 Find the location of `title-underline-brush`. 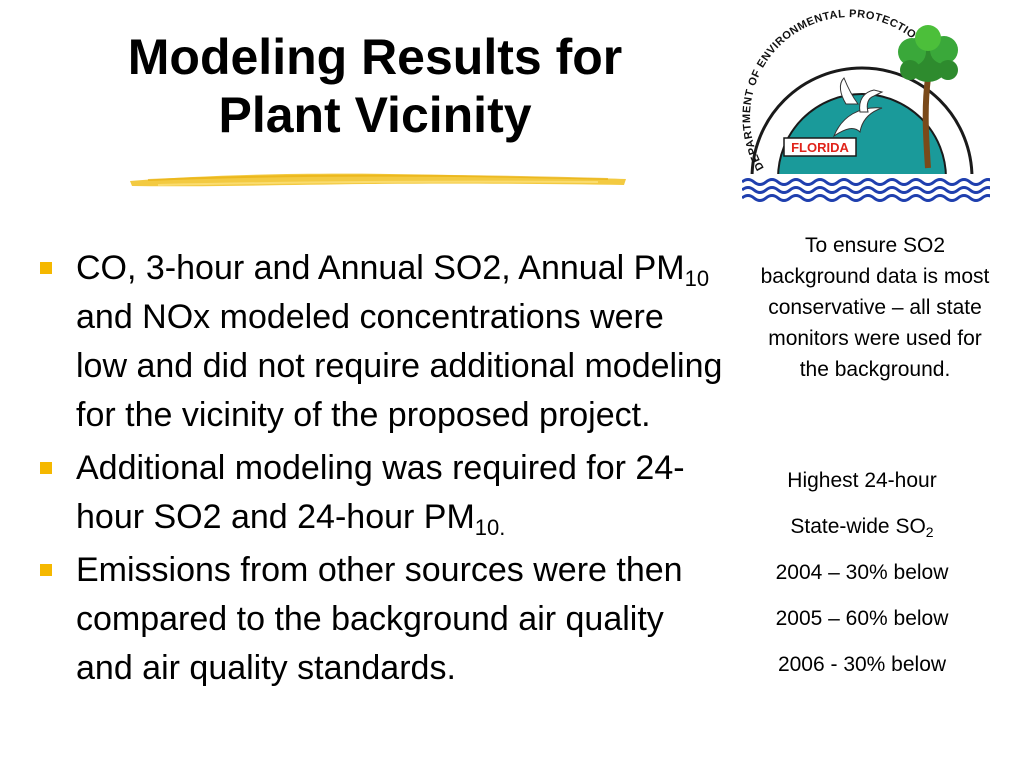

title-underline-brush is located at coordinates (378, 180).